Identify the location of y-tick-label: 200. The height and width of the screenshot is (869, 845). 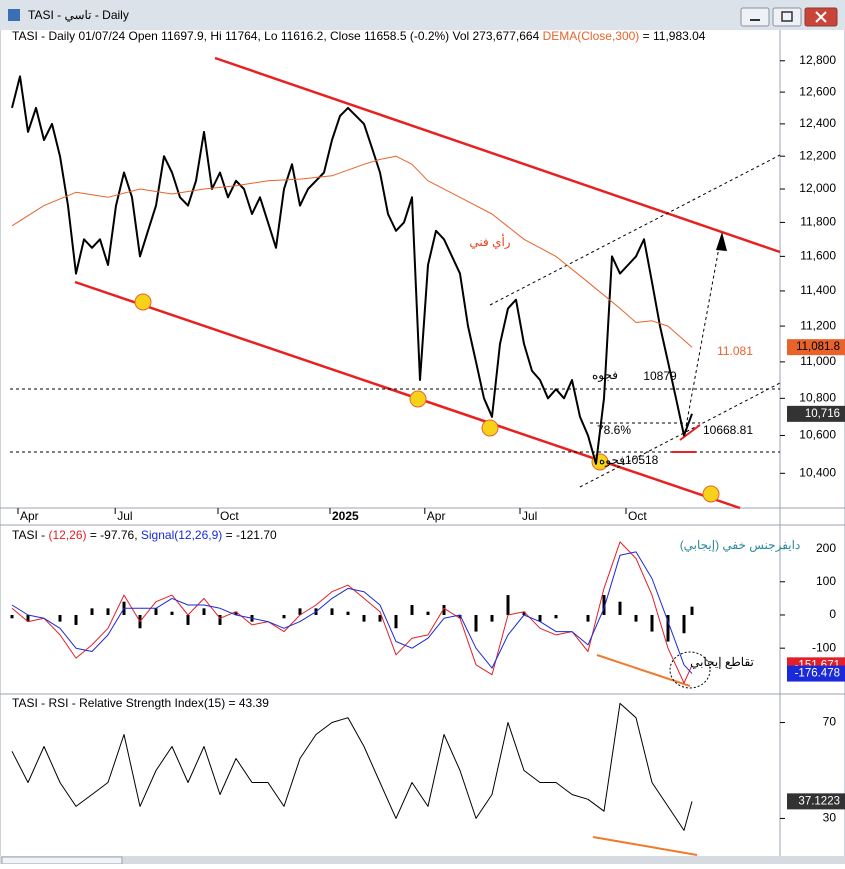
(826, 548).